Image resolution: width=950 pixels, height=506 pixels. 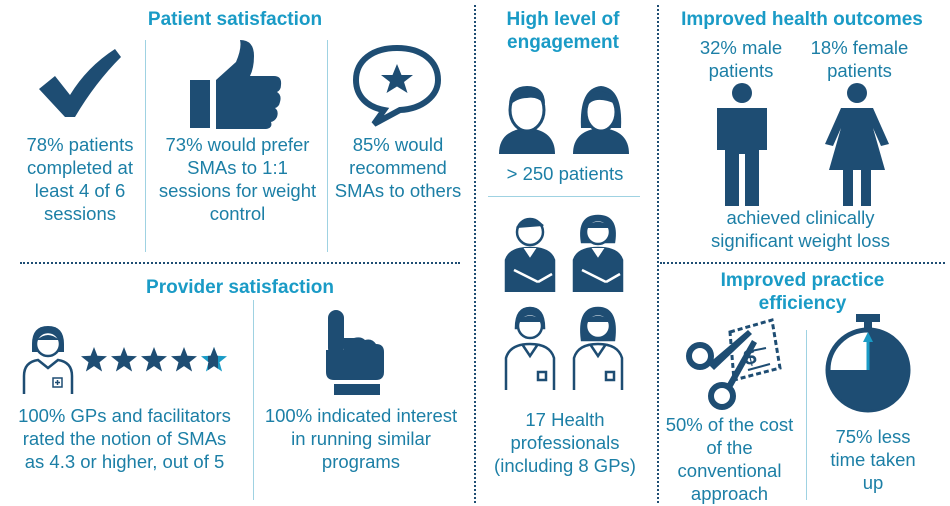 I want to click on thumbs-up-icon, so click(x=236, y=84).